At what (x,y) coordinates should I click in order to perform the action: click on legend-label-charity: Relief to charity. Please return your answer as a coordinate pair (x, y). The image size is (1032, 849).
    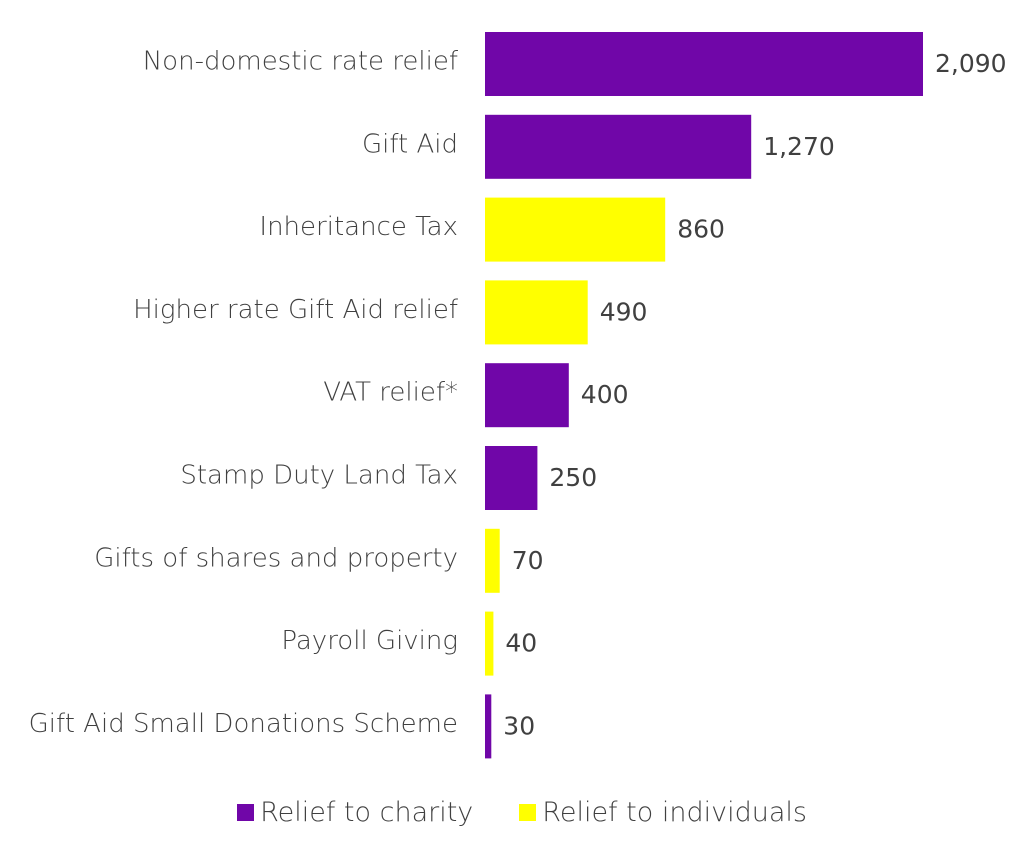
    Looking at the image, I should click on (367, 812).